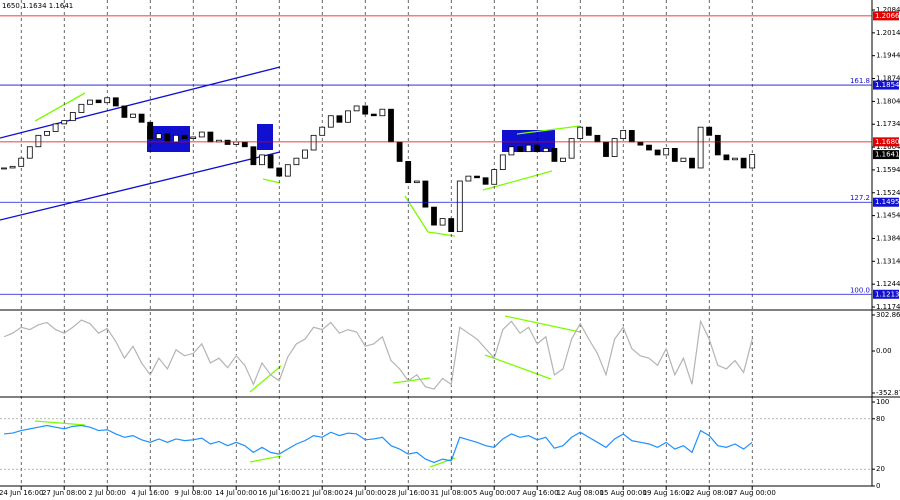  Describe the element at coordinates (888, 170) in the screenshot. I see `y-tick-label: 1.1594` at that location.